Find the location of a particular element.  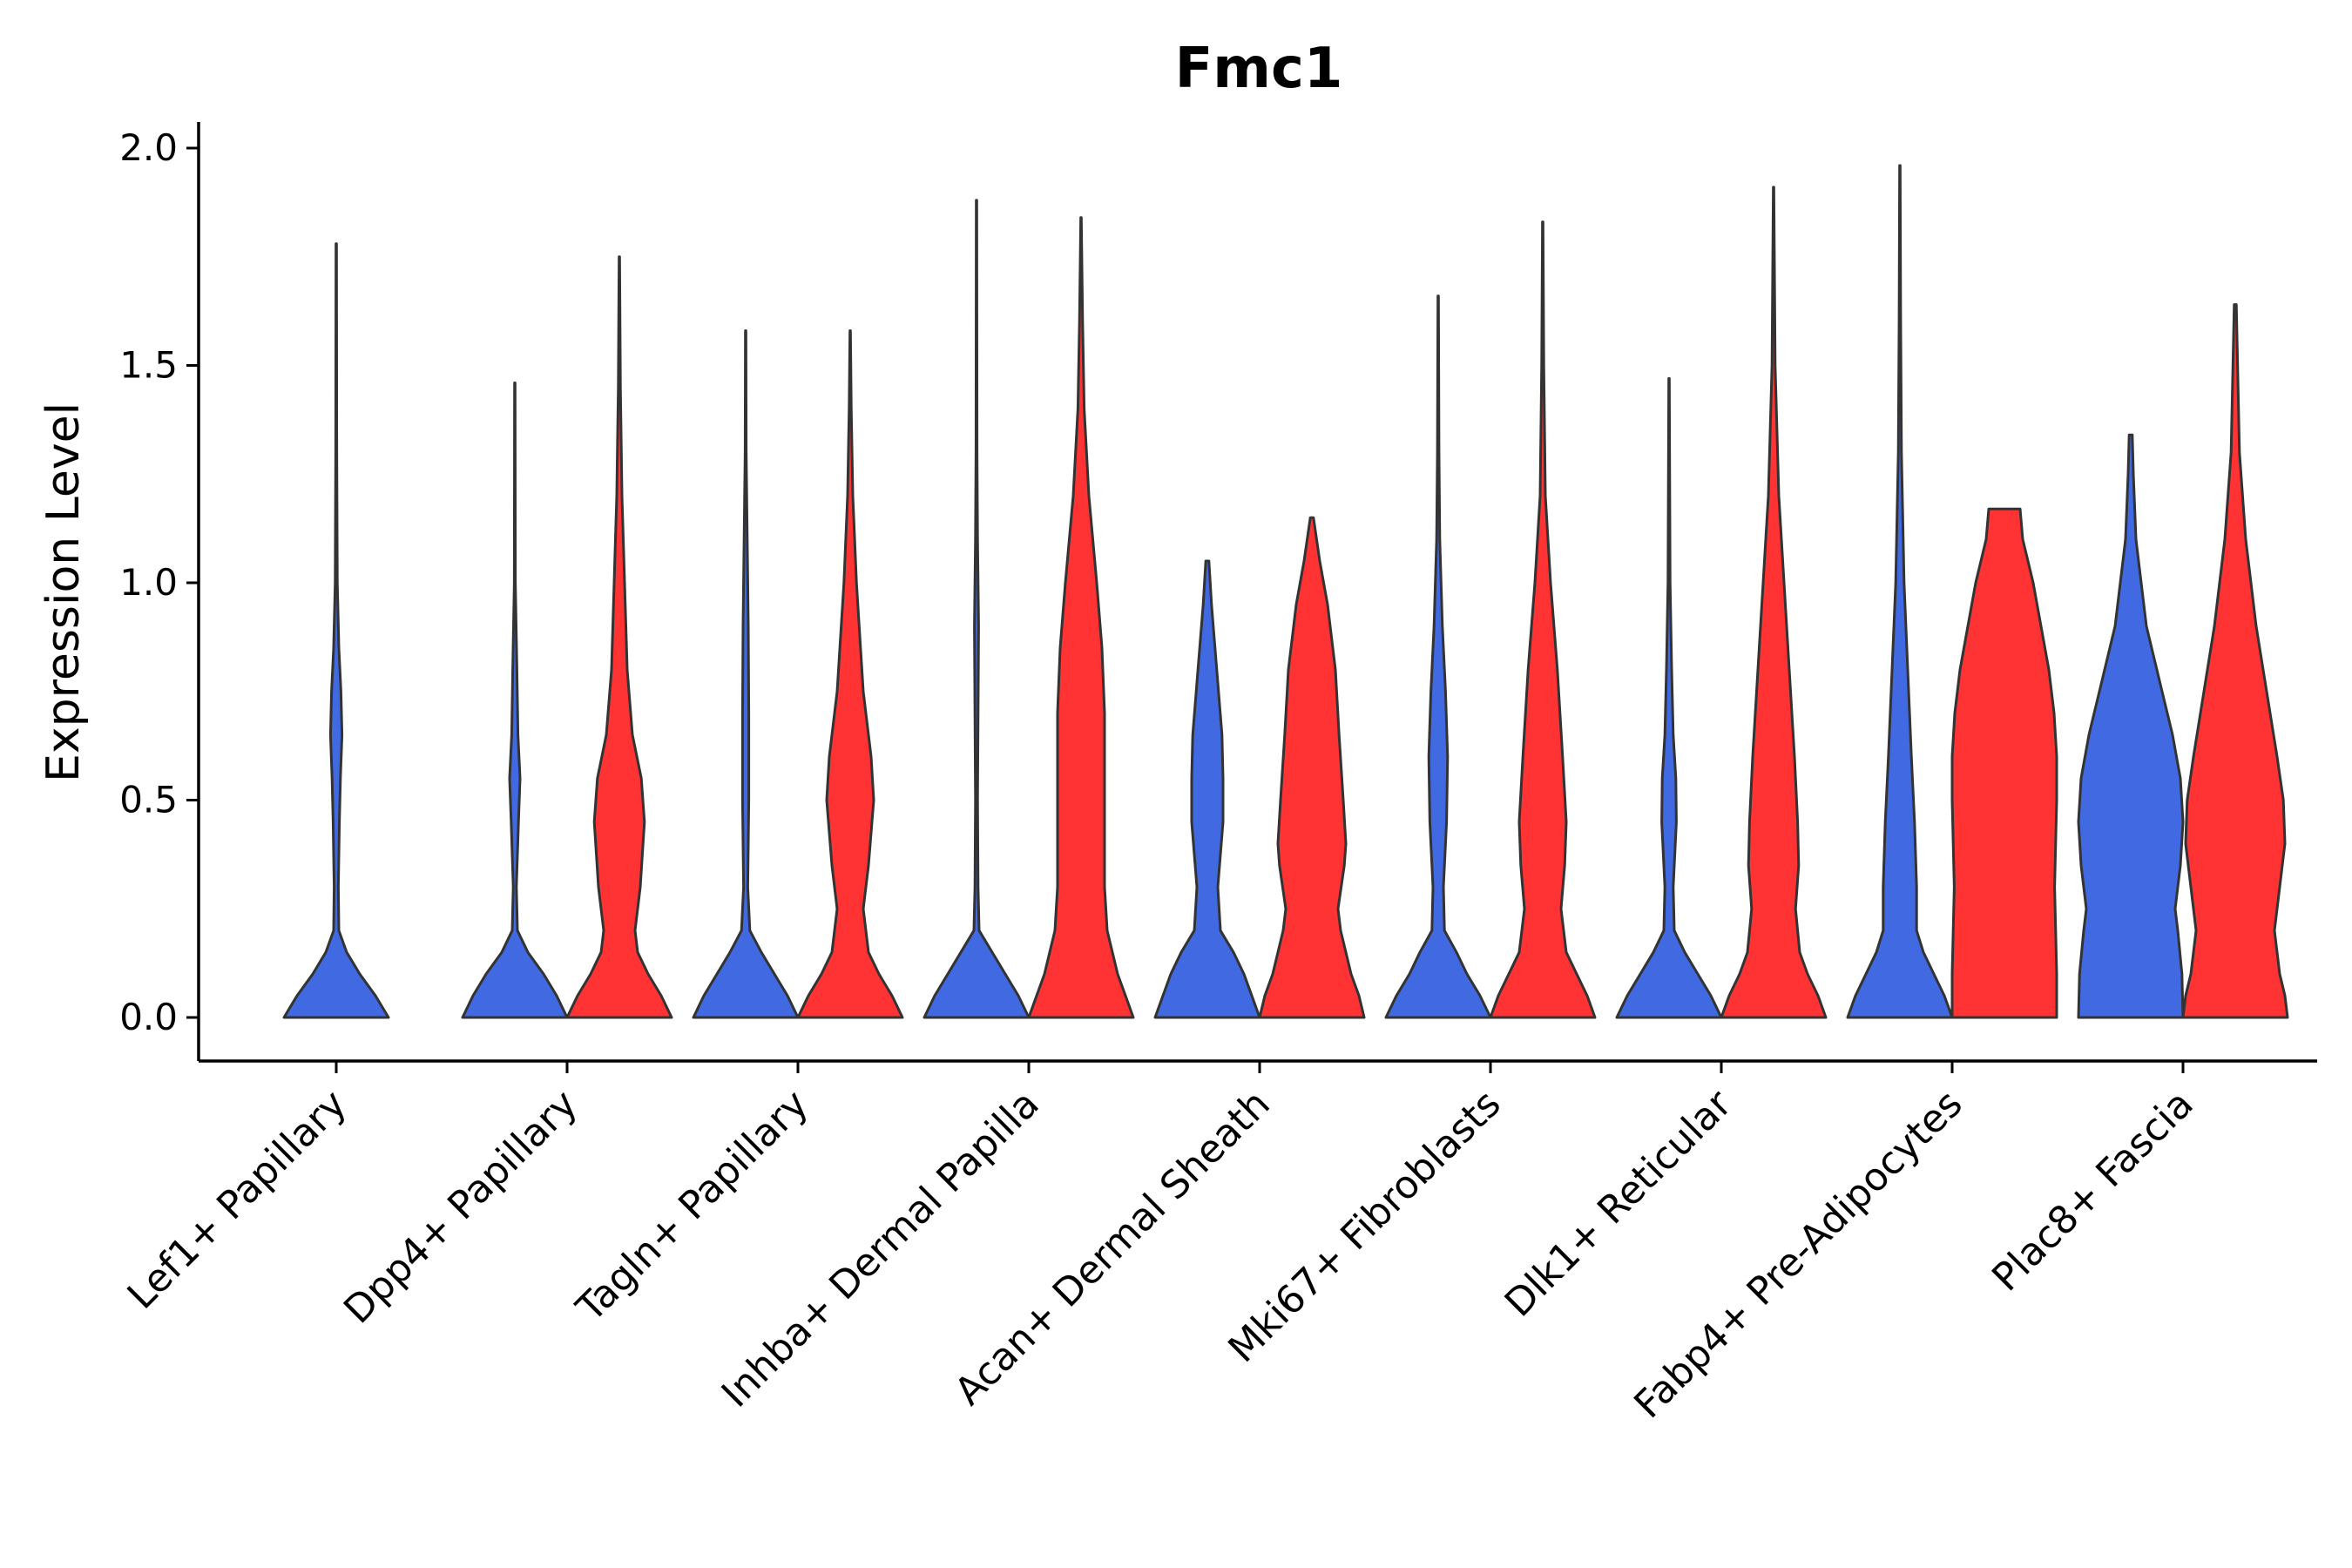

violin-dlk1-reticular-blue is located at coordinates (1669, 698).